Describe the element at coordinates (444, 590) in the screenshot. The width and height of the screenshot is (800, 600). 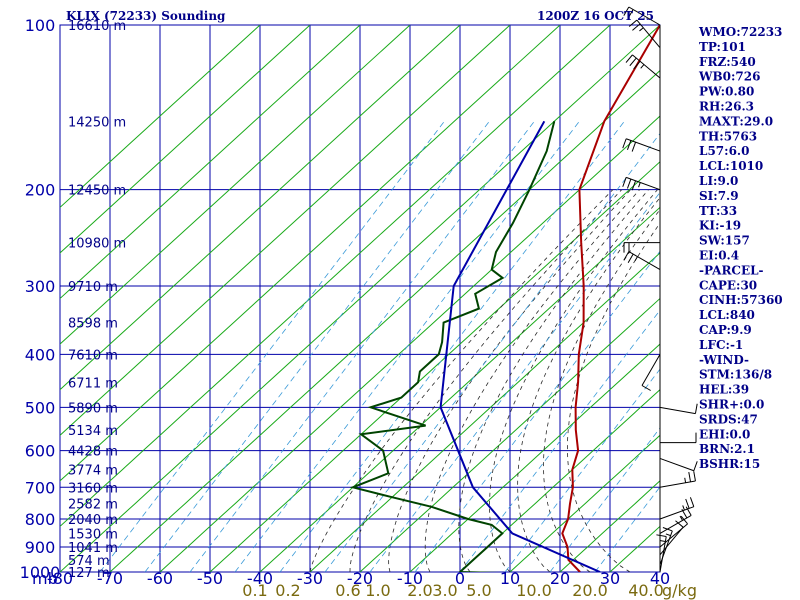
I see `mixing-ratio-label: 3.0` at that location.